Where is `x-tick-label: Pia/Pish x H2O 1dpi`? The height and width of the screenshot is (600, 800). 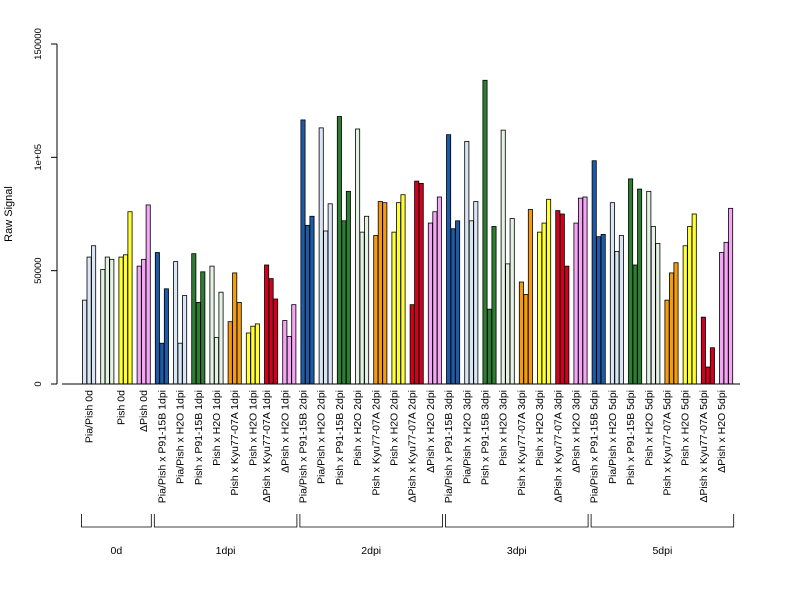
x-tick-label: Pia/Pish x H2O 1dpi is located at coordinates (181, 437).